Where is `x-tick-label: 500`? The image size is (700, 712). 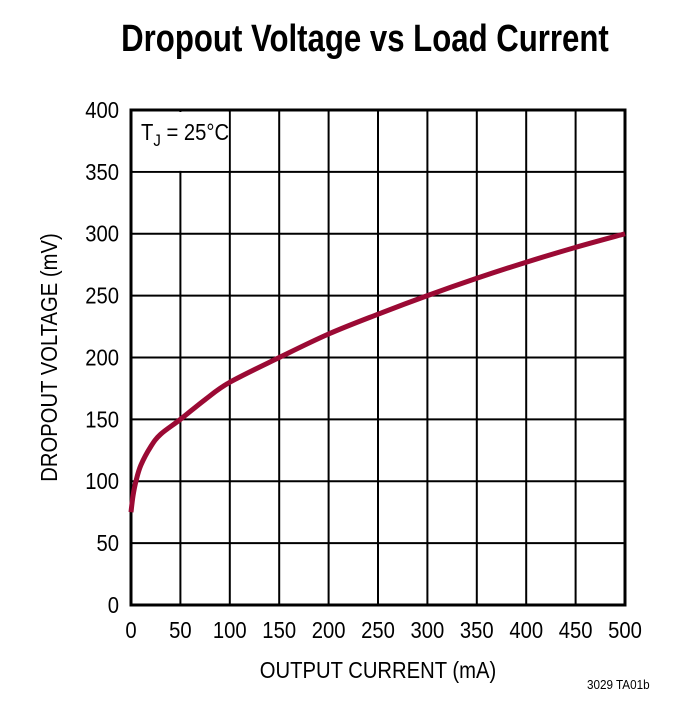 x-tick-label: 500 is located at coordinates (625, 630).